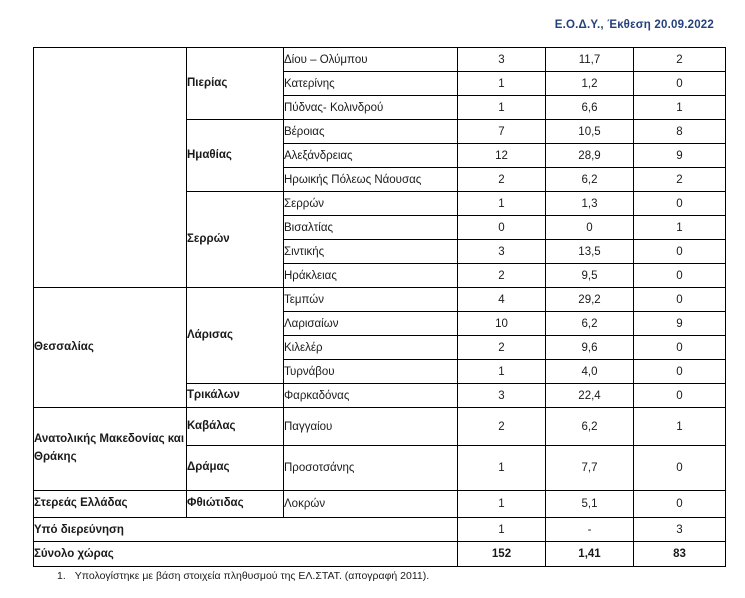 Image resolution: width=745 pixels, height=598 pixels. I want to click on total-secondary-cases-cell: 83, so click(679, 554).